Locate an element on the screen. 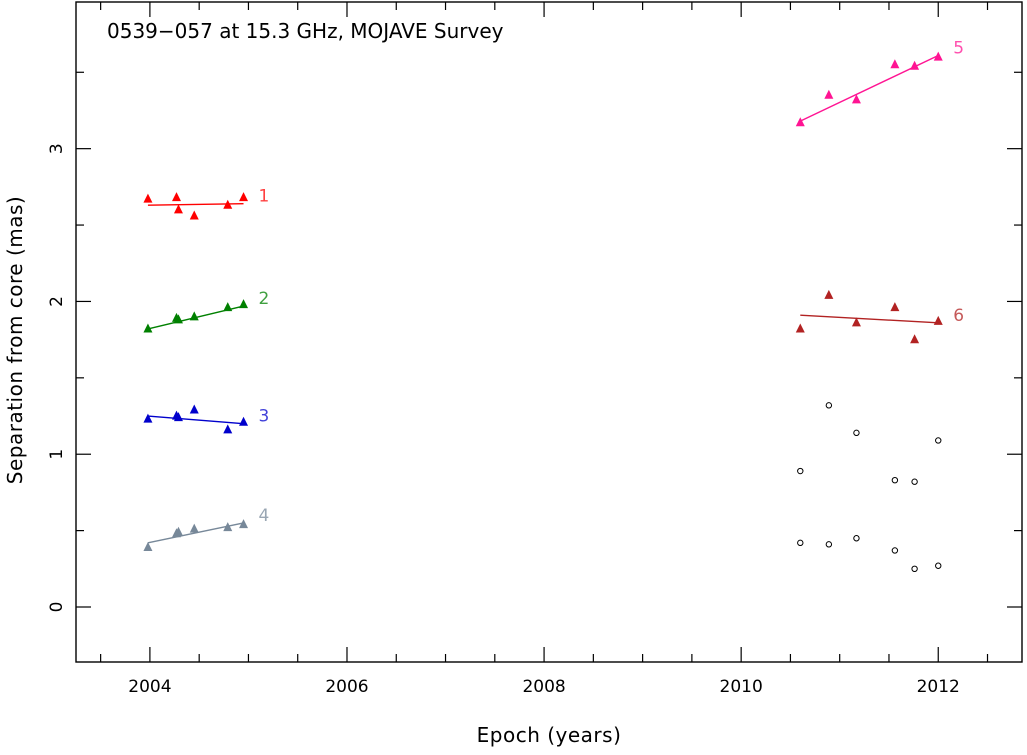 The image size is (1027, 755). y-tick-label: 2 is located at coordinates (57, 301).